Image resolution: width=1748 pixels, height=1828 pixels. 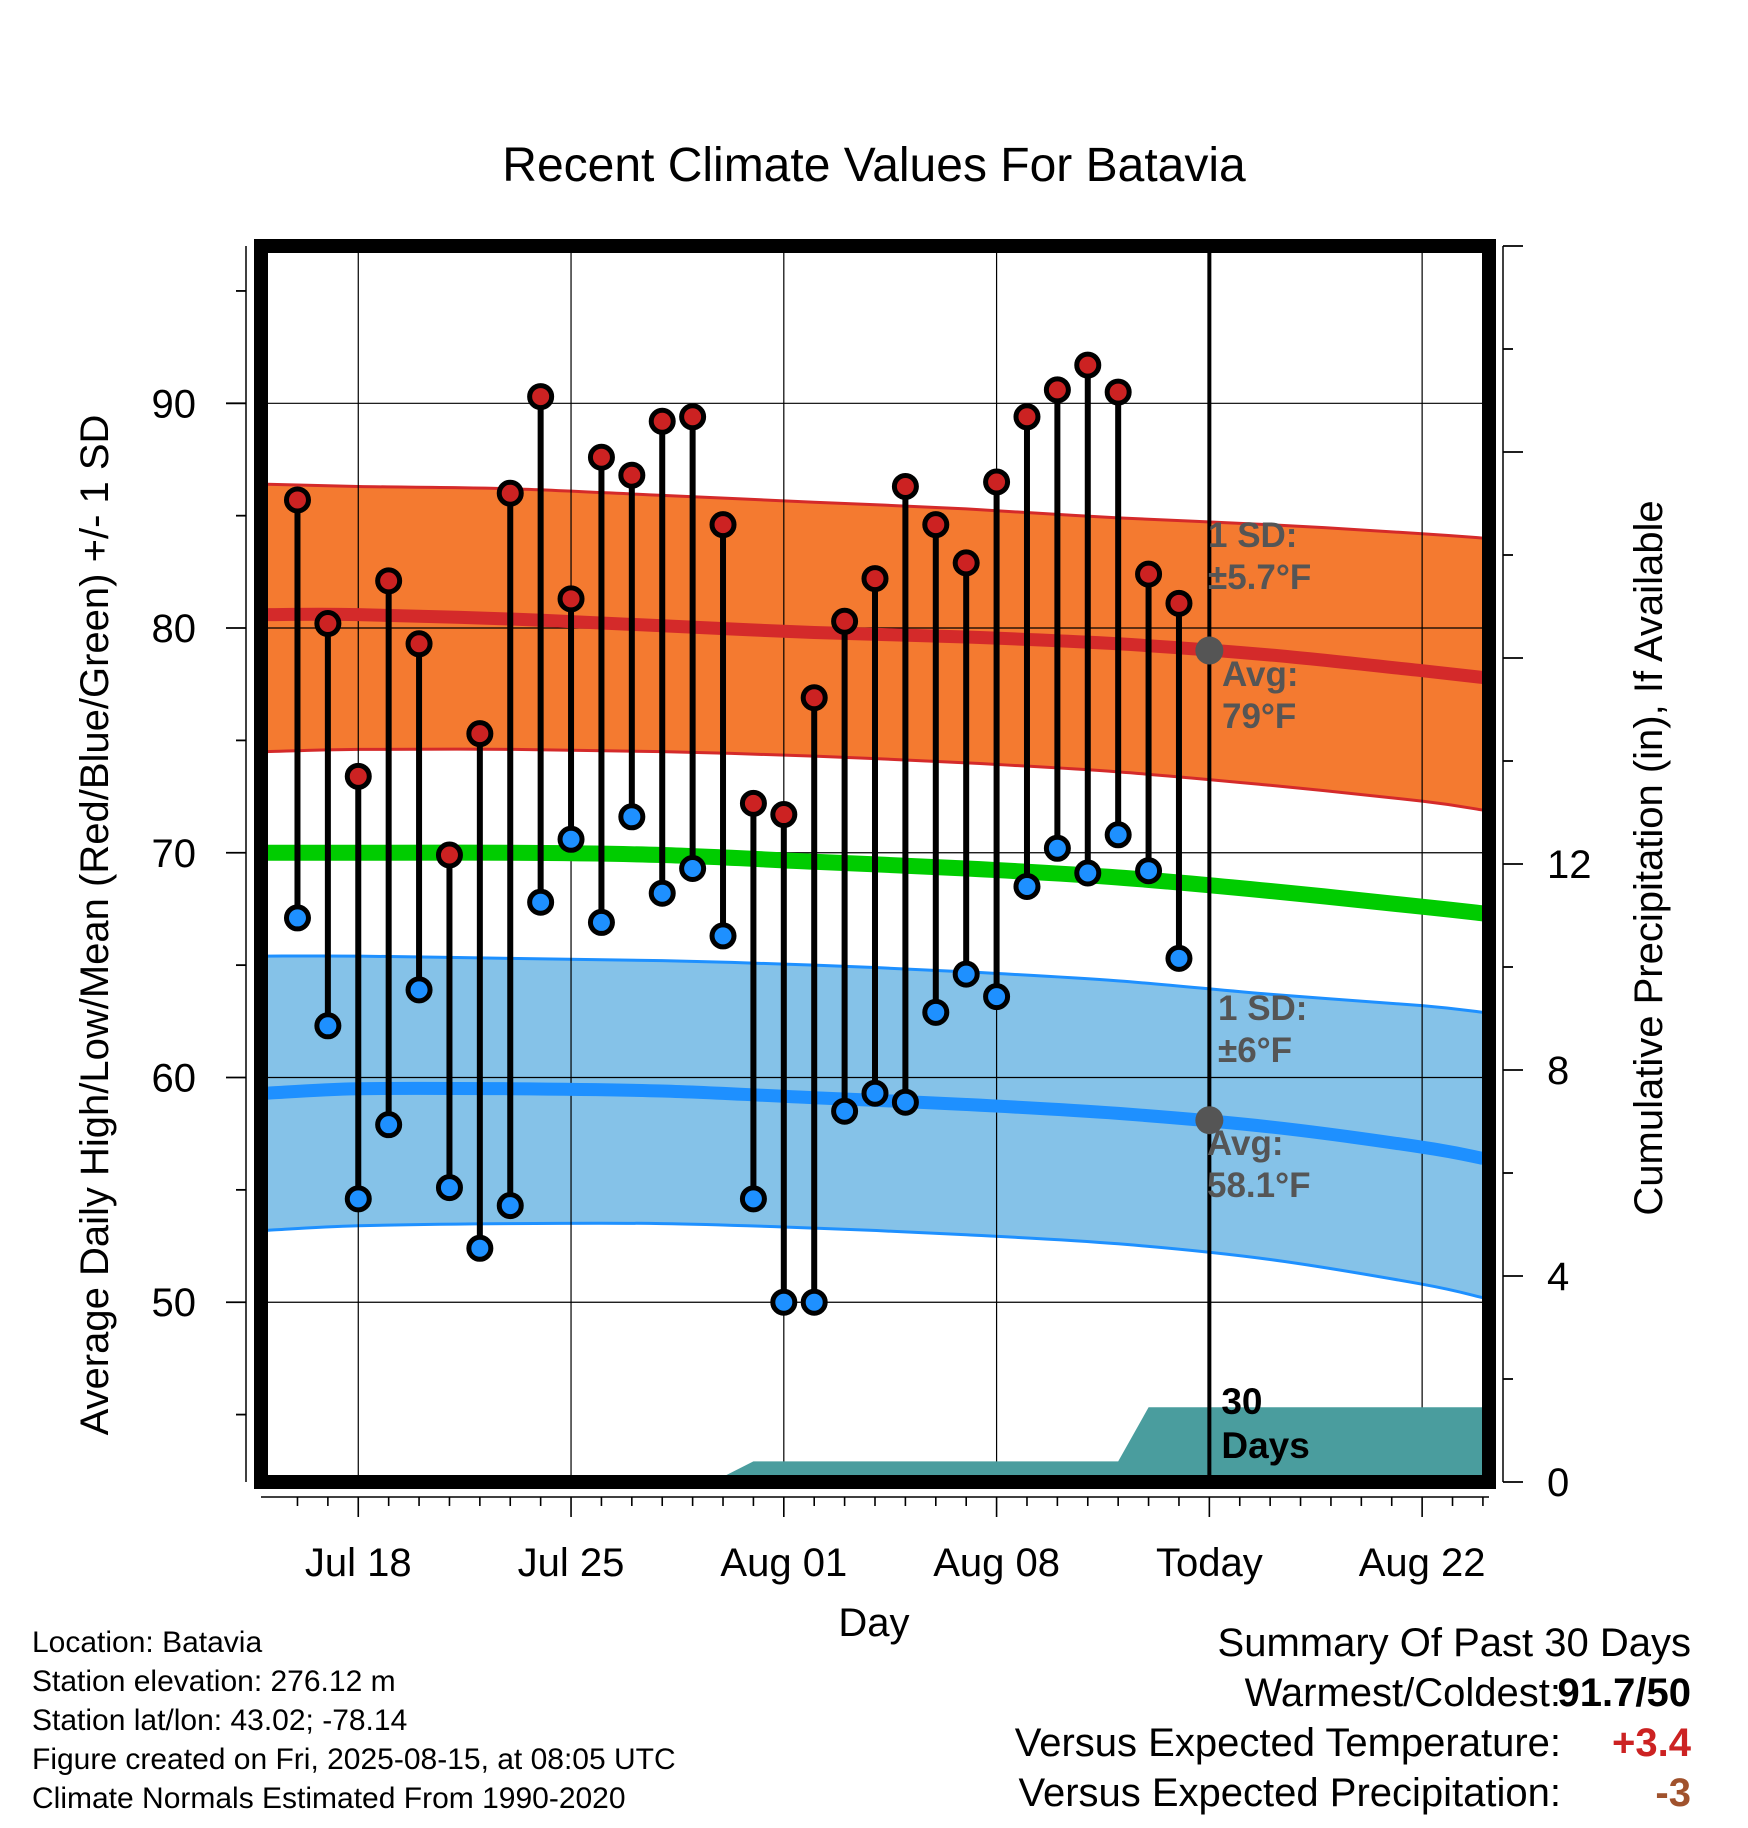 I want to click on precip-label: Versus Expected Precipitation:, so click(x=1289, y=1793).